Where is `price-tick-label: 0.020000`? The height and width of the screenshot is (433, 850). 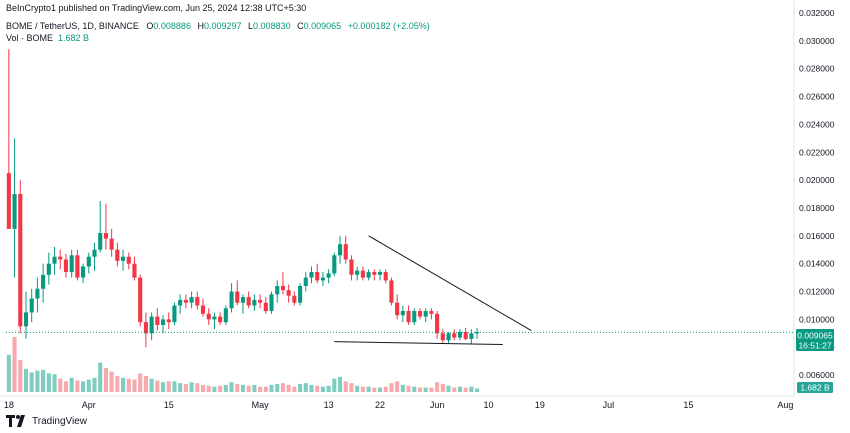 price-tick-label: 0.020000 is located at coordinates (817, 180).